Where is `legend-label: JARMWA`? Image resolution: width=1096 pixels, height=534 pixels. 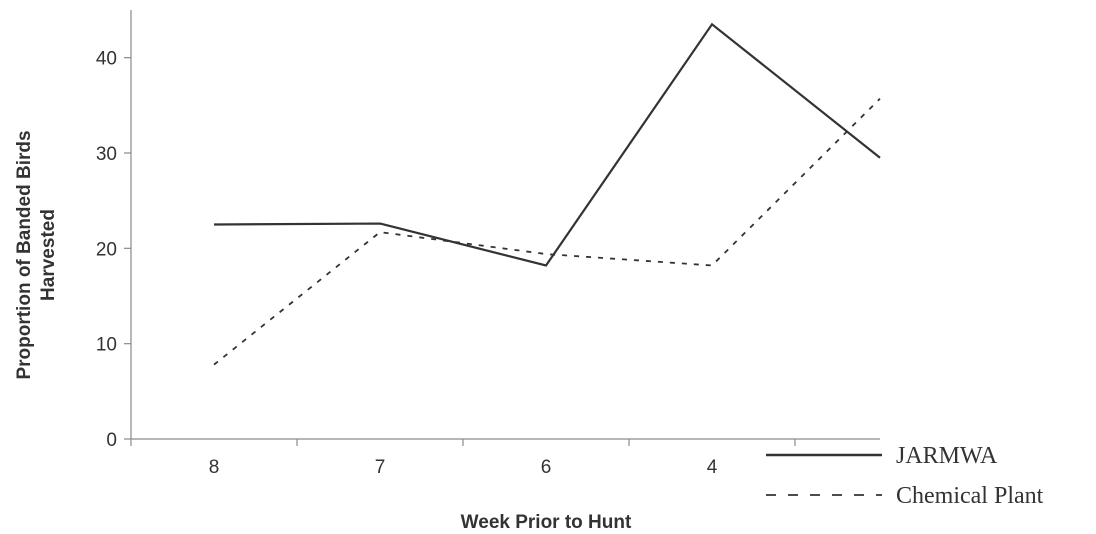
legend-label: JARMWA is located at coordinates (947, 456).